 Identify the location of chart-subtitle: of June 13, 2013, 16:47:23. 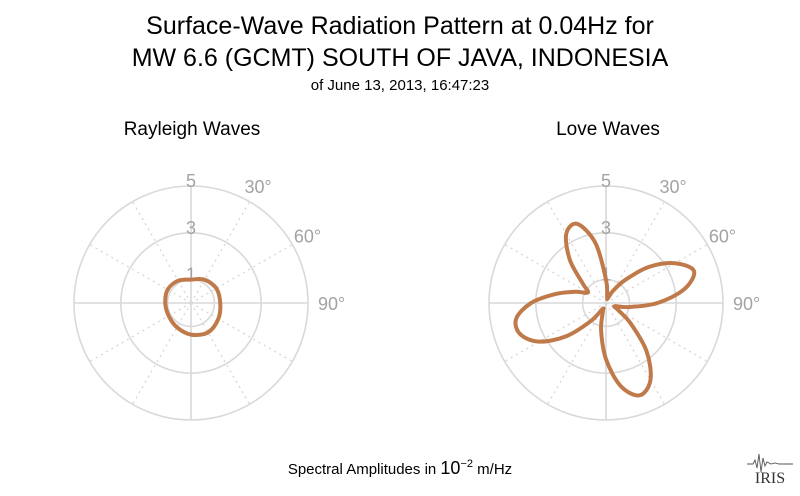
(400, 85).